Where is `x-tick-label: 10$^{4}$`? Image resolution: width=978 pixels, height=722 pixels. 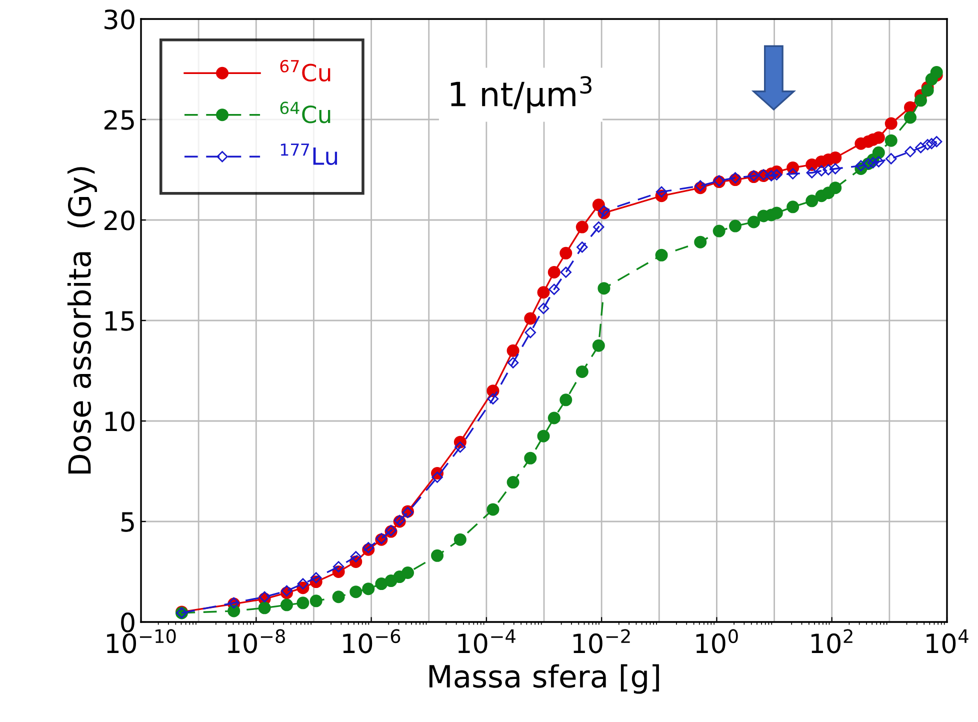 x-tick-label: 10$^{4}$ is located at coordinates (947, 641).